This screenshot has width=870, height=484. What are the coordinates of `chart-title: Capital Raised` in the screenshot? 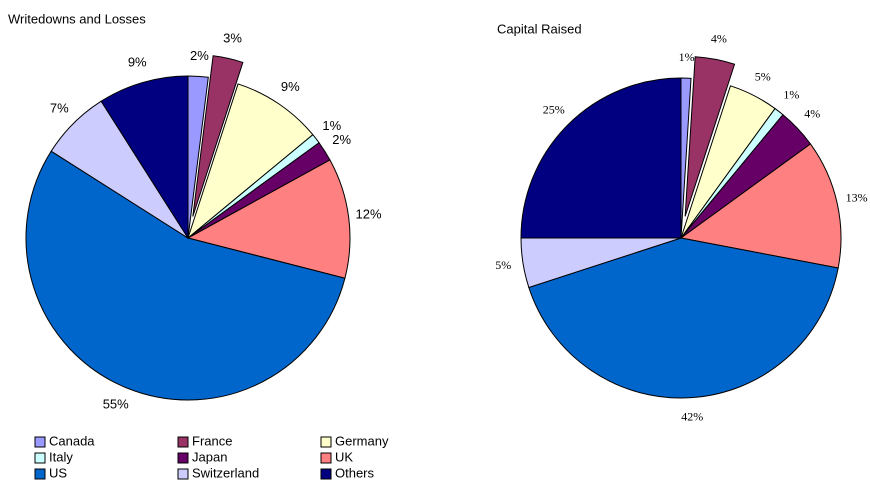 It's located at (539, 28).